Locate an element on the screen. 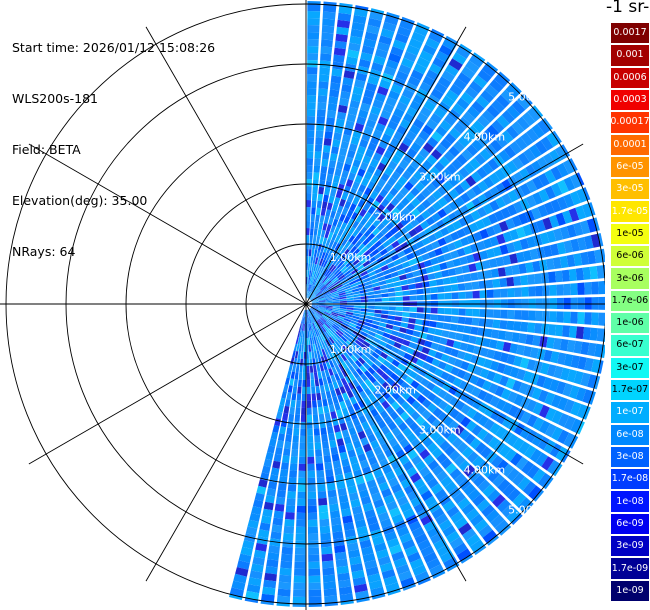  colorbar-label: 0.0017 is located at coordinates (630, 33).